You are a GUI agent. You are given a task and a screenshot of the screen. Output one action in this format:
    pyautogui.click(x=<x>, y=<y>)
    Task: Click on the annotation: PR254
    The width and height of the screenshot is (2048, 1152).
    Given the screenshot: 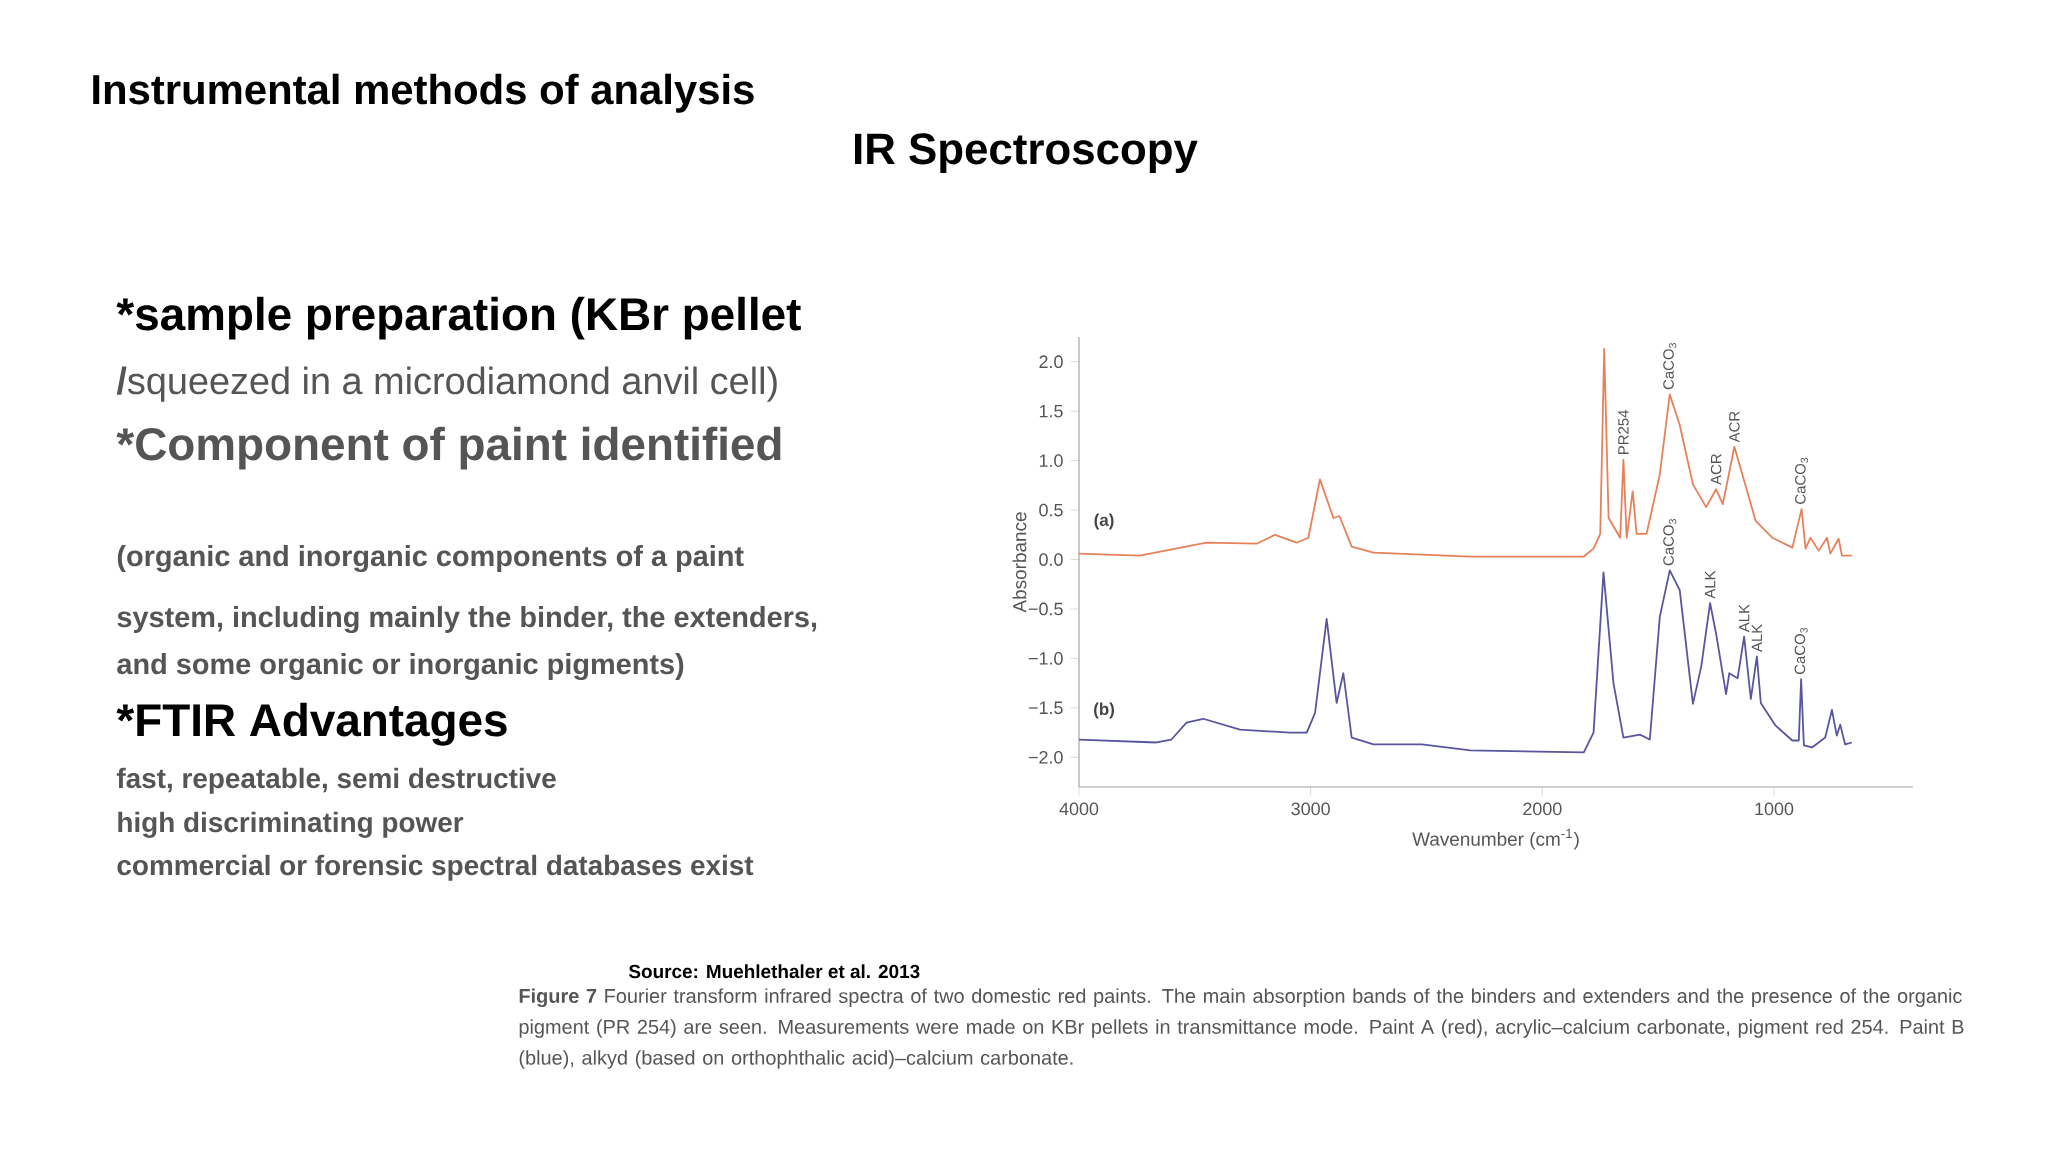 What is the action you would take?
    pyautogui.click(x=1623, y=432)
    